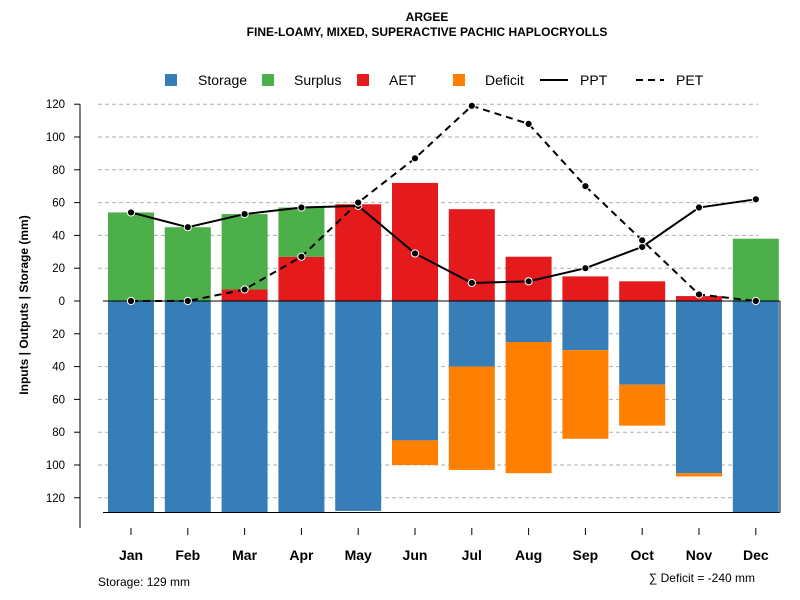 This screenshot has width=800, height=600. What do you see at coordinates (585, 288) in the screenshot?
I see `bar-aet-sep` at bounding box center [585, 288].